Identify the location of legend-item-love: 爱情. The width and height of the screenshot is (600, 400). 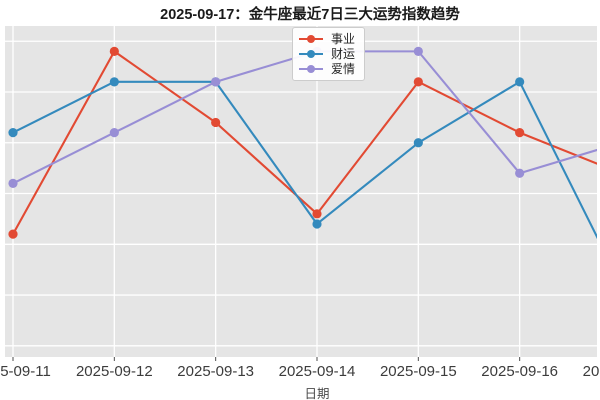
(326, 69).